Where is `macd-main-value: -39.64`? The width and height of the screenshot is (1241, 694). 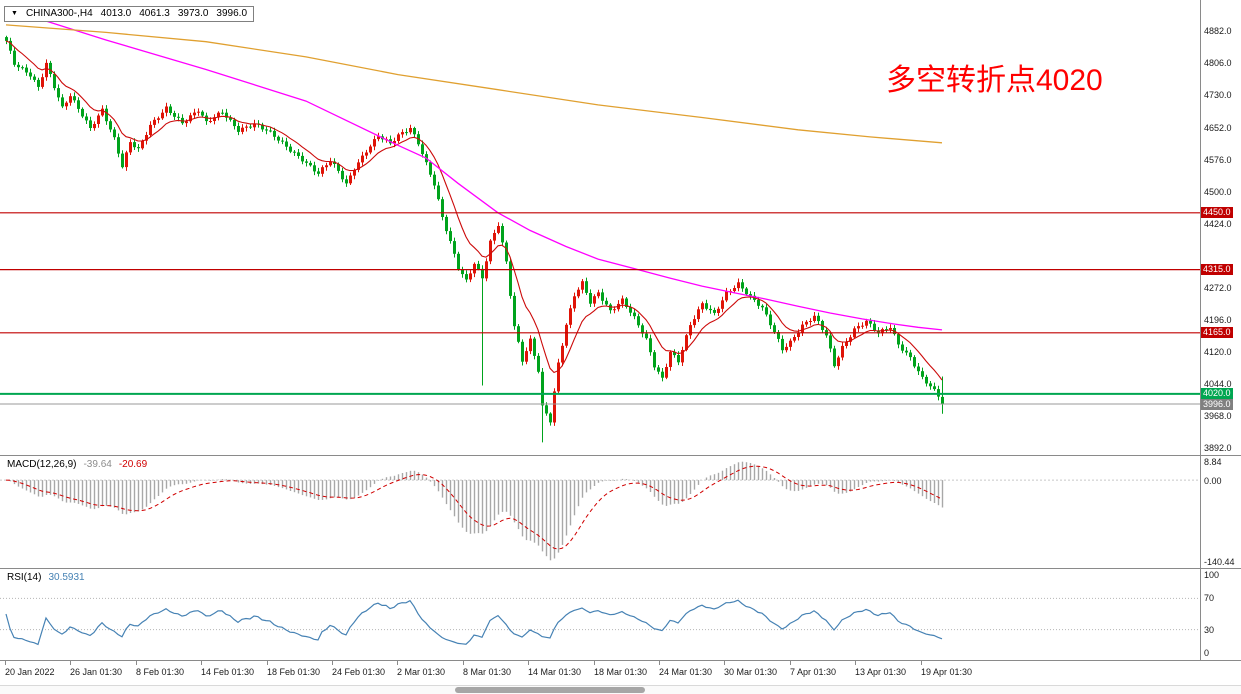
macd-main-value: -39.64 is located at coordinates (97, 464).